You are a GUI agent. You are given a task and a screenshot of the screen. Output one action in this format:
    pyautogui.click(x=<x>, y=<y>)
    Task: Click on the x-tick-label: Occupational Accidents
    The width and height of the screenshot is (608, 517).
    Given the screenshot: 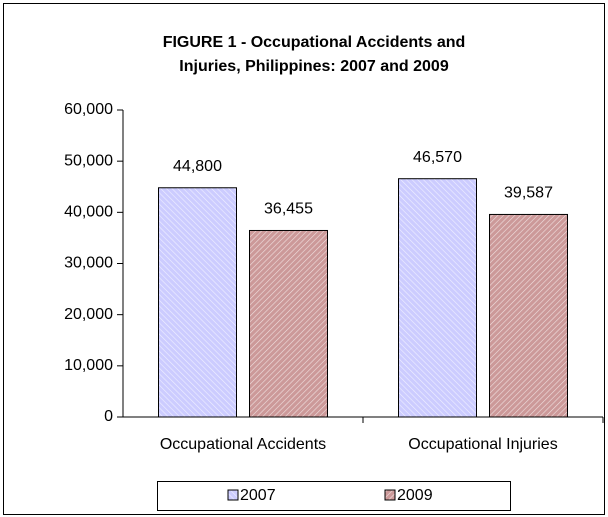 What is the action you would take?
    pyautogui.click(x=243, y=444)
    